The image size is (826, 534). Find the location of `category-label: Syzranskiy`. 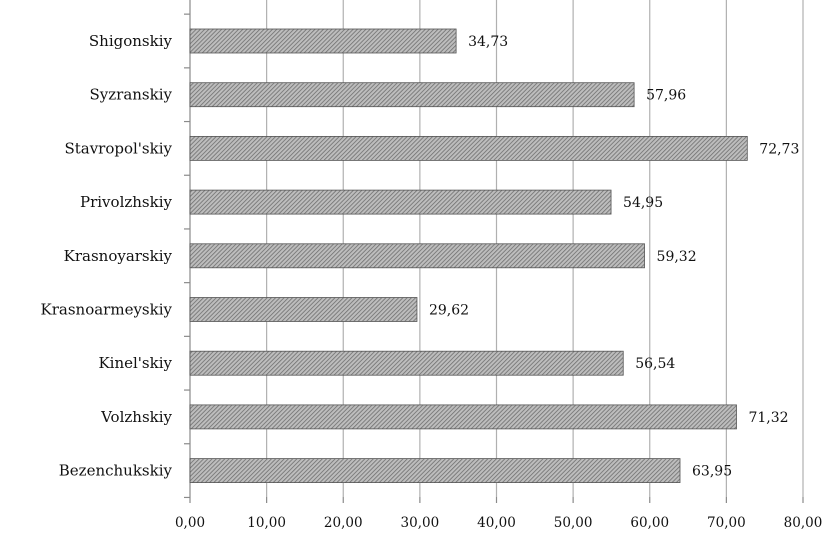

category-label: Syzranskiy is located at coordinates (131, 95).